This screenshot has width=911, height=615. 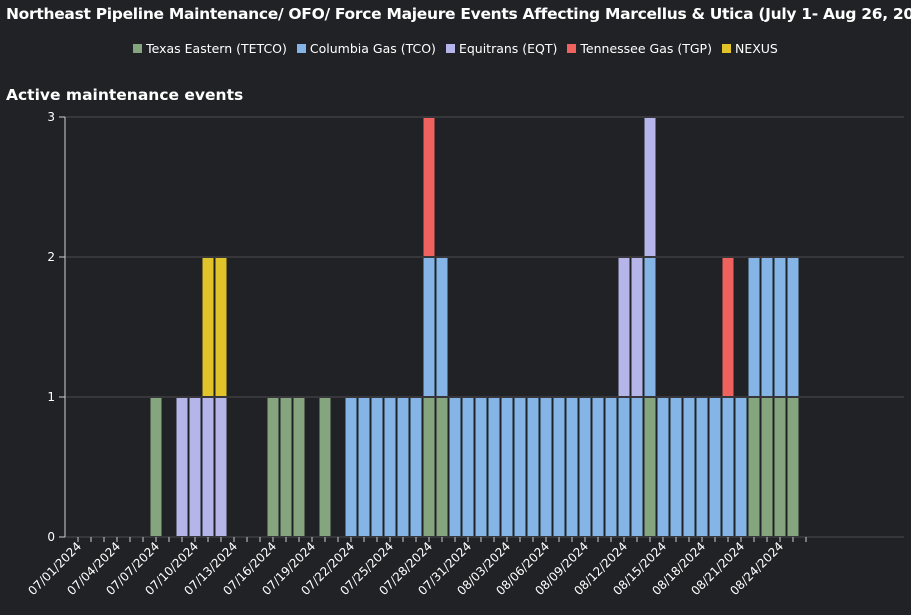 I want to click on legend-item: NEXUS, so click(x=749, y=48).